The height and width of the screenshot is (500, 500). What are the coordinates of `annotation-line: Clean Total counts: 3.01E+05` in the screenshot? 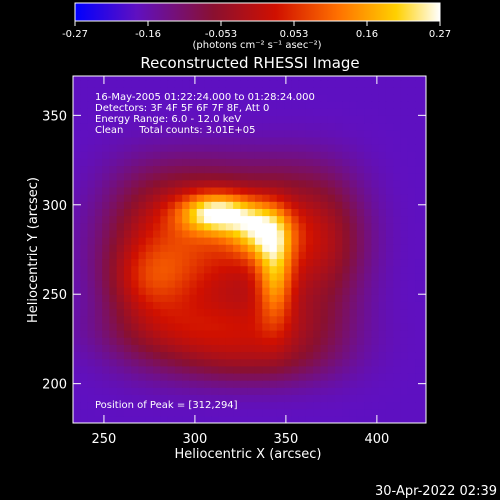 It's located at (175, 130).